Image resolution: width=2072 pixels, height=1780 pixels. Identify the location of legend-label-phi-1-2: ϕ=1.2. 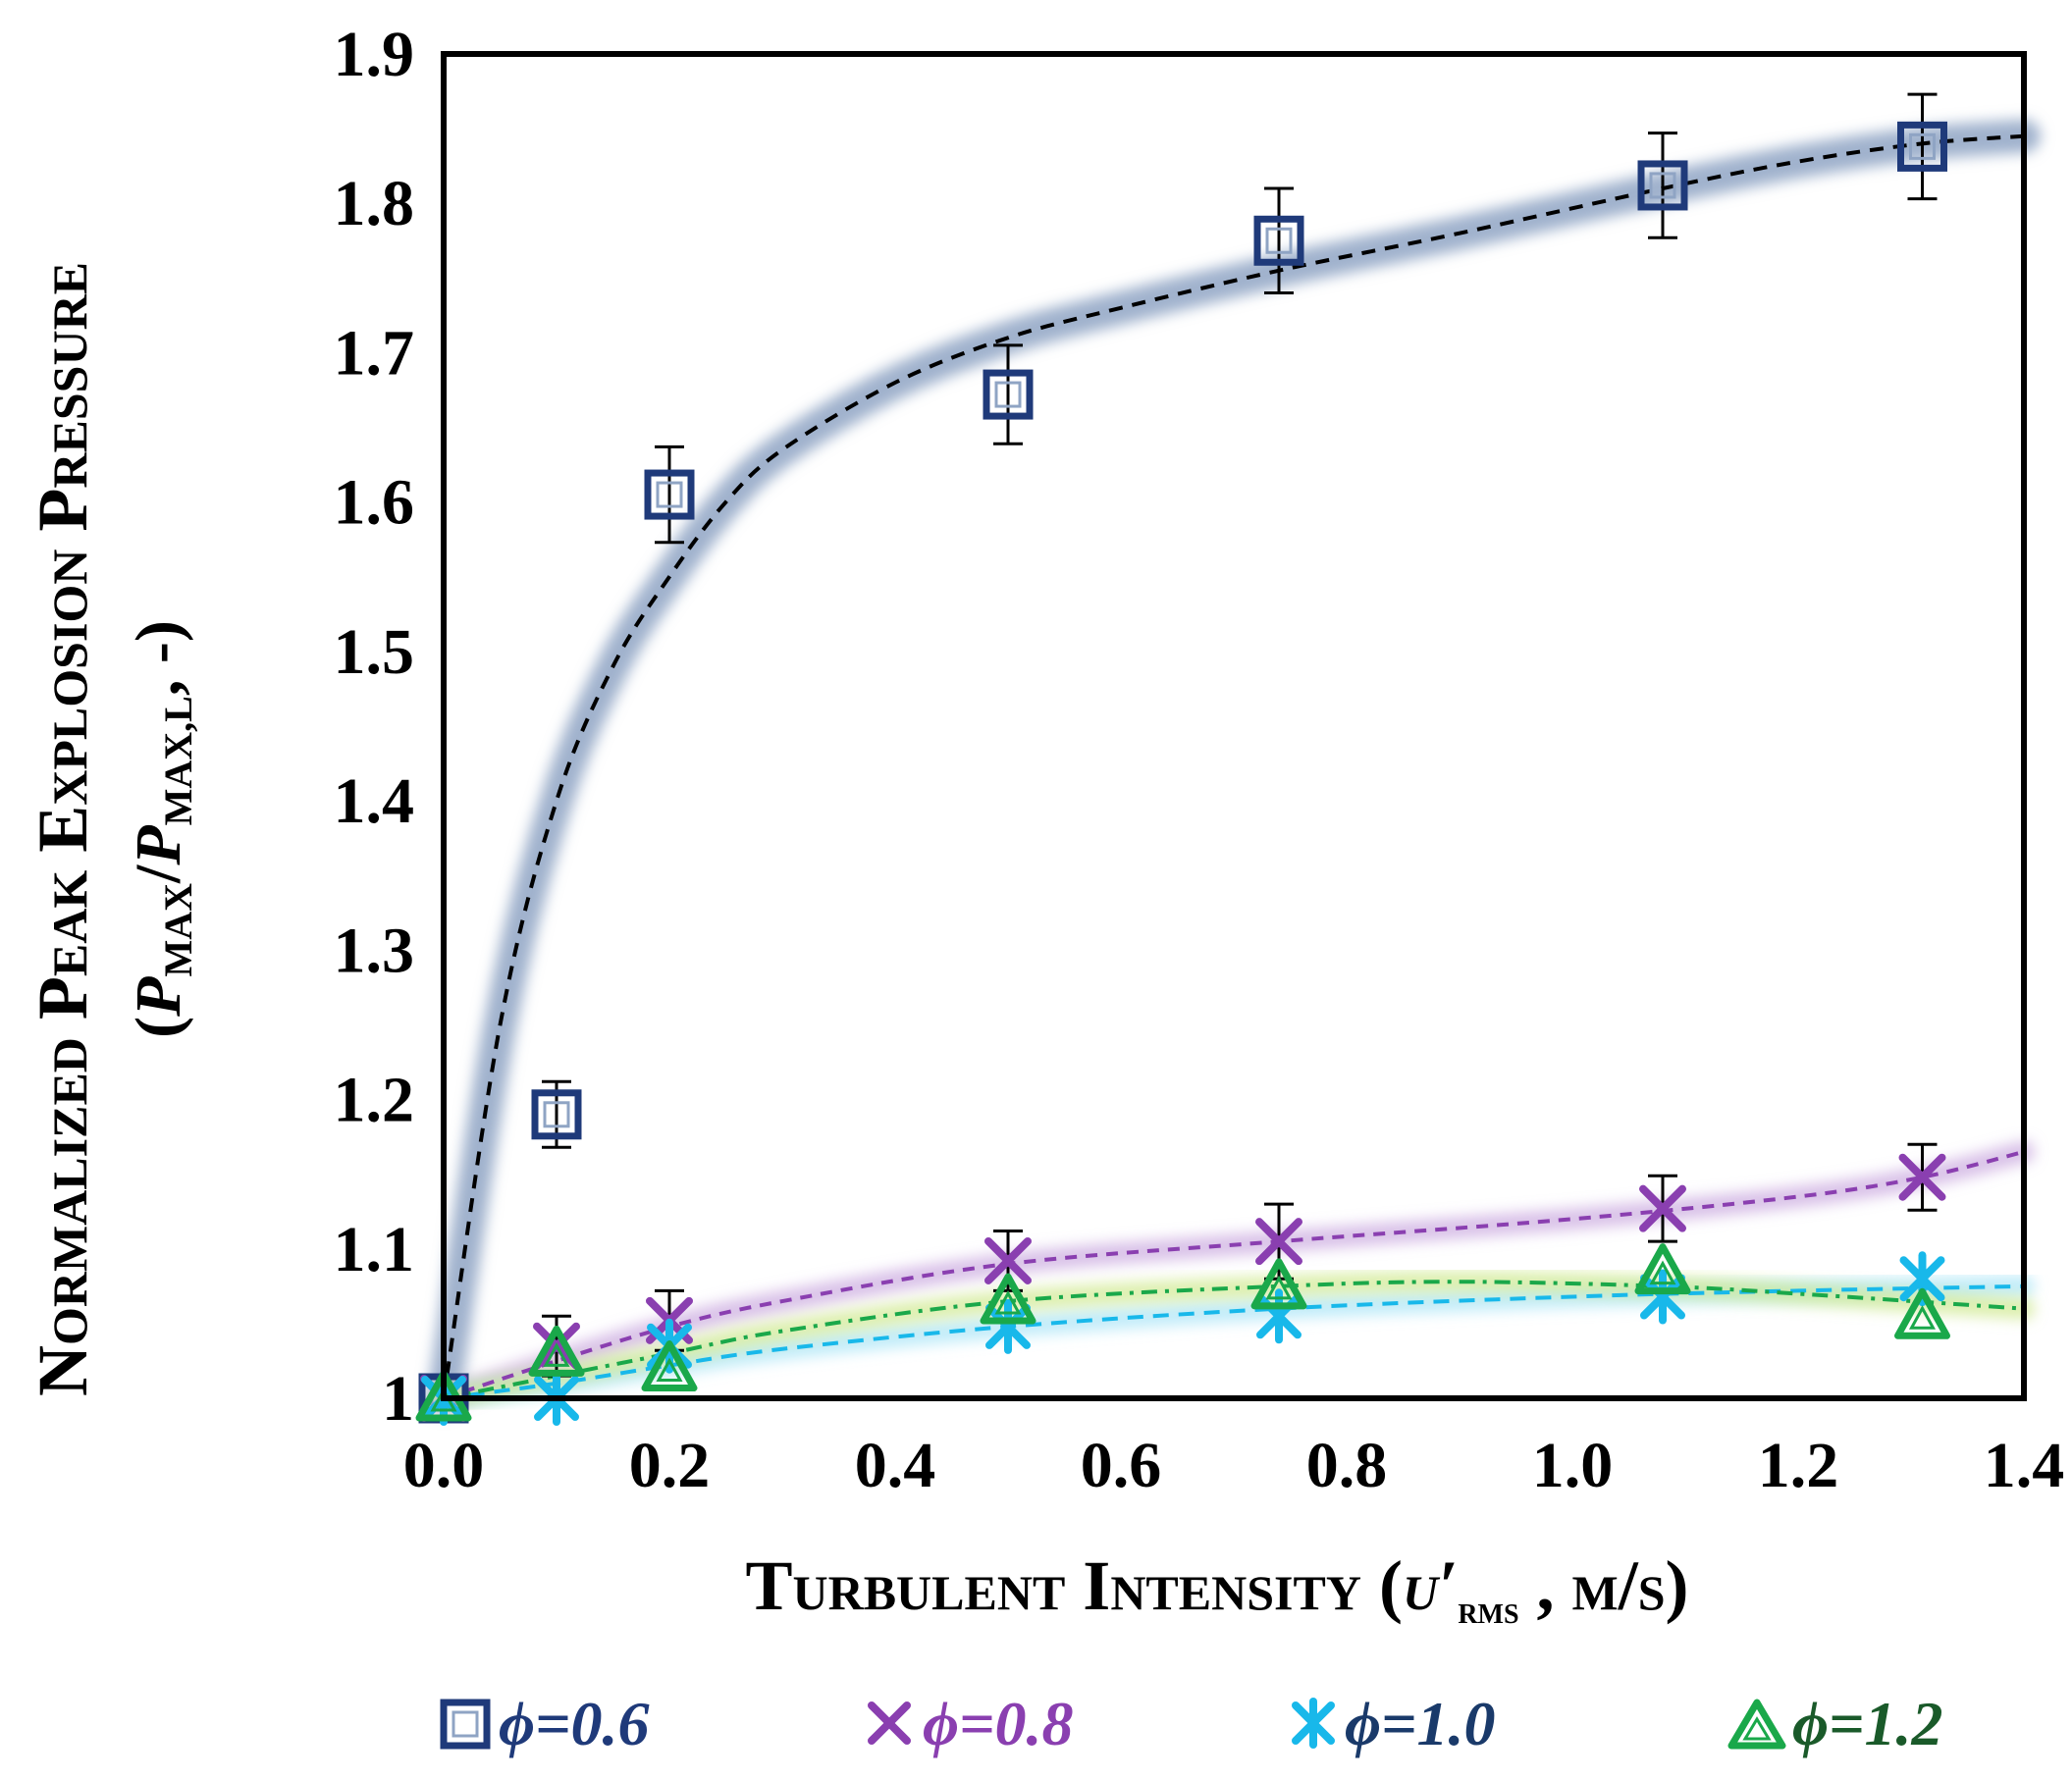
(1867, 1723).